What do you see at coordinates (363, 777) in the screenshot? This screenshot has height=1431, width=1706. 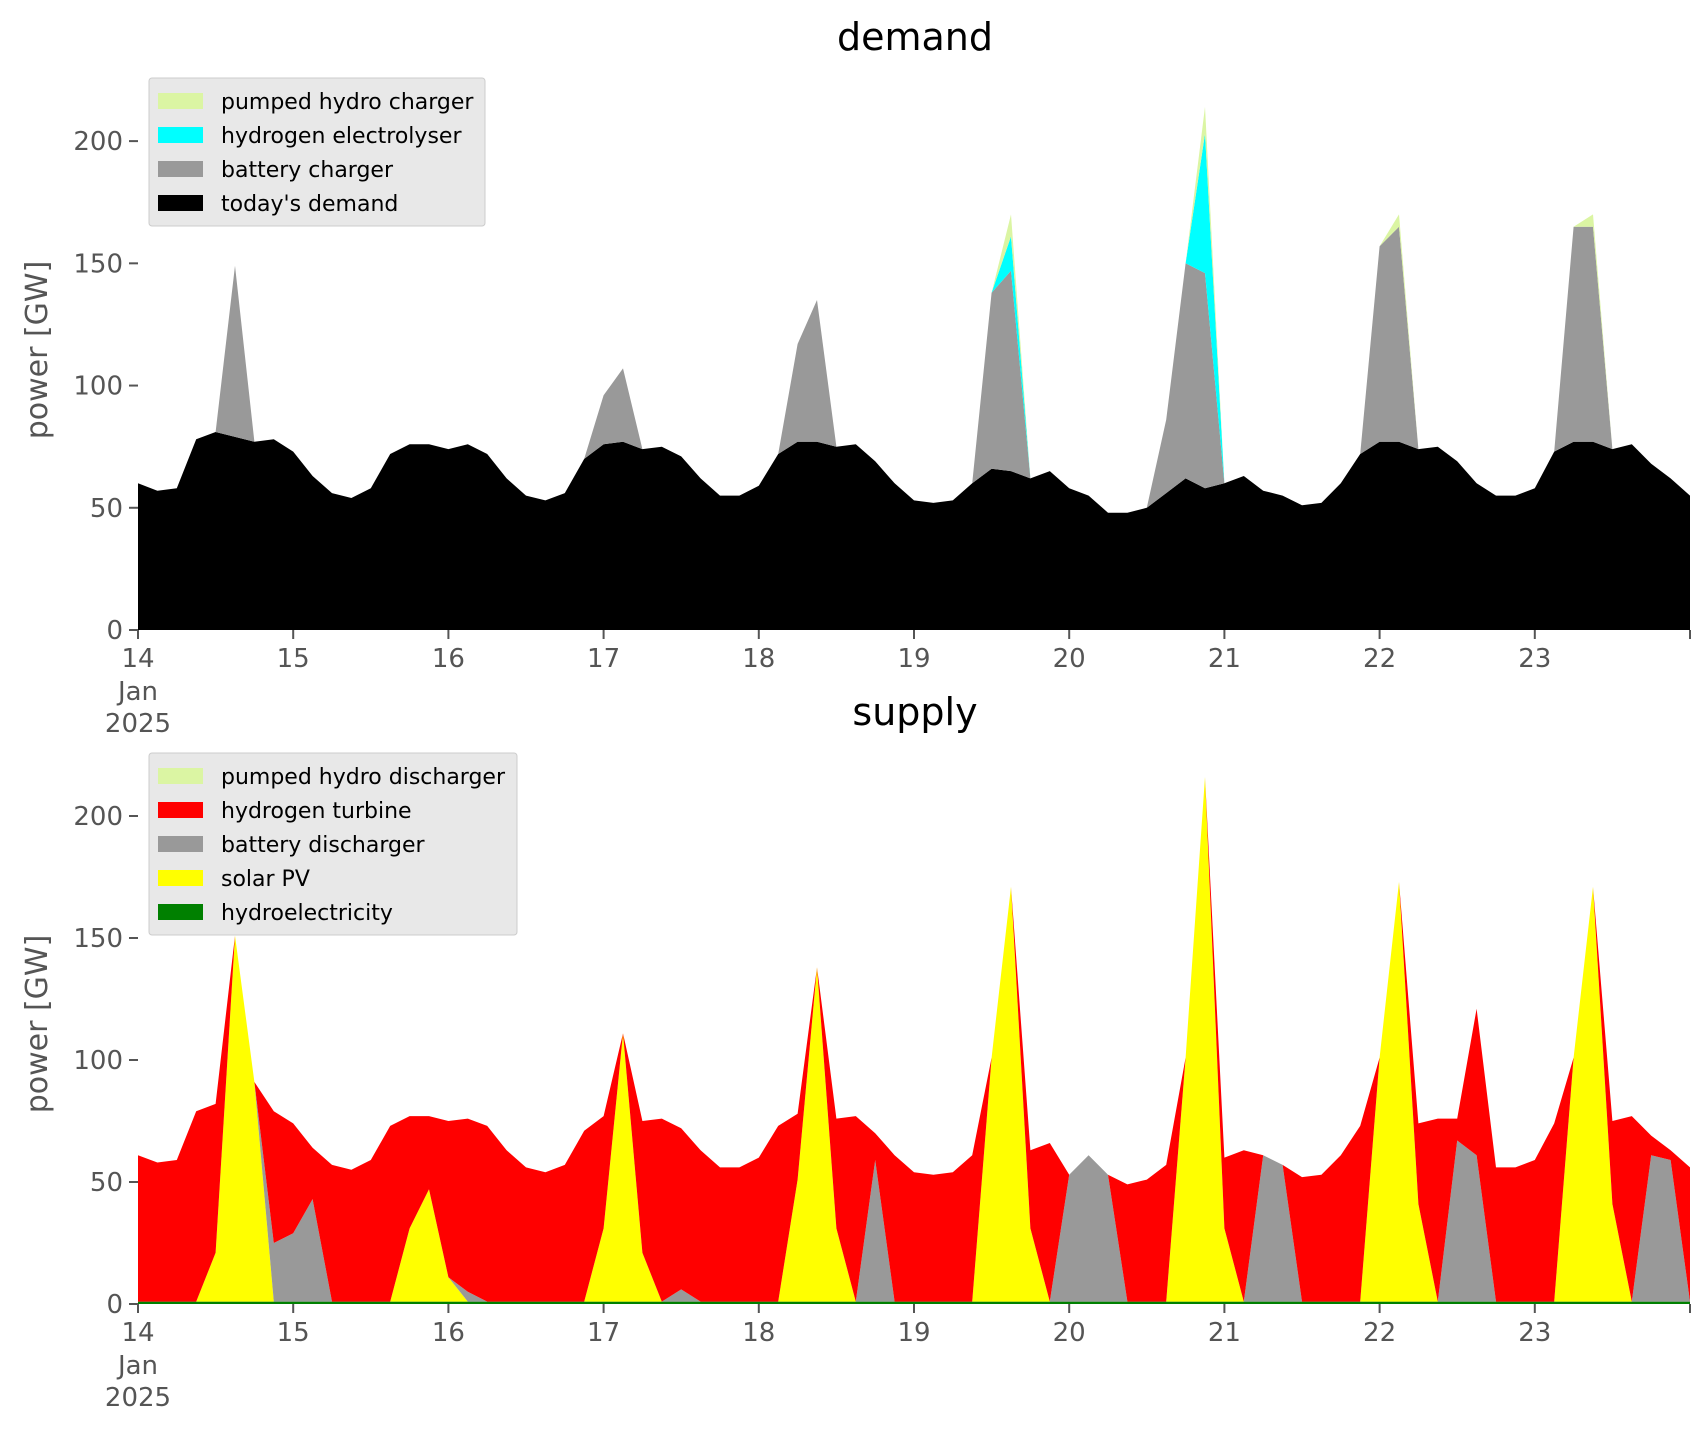 I see `legend-label-pumped-hydro-discharger: pumped hydro discharger` at bounding box center [363, 777].